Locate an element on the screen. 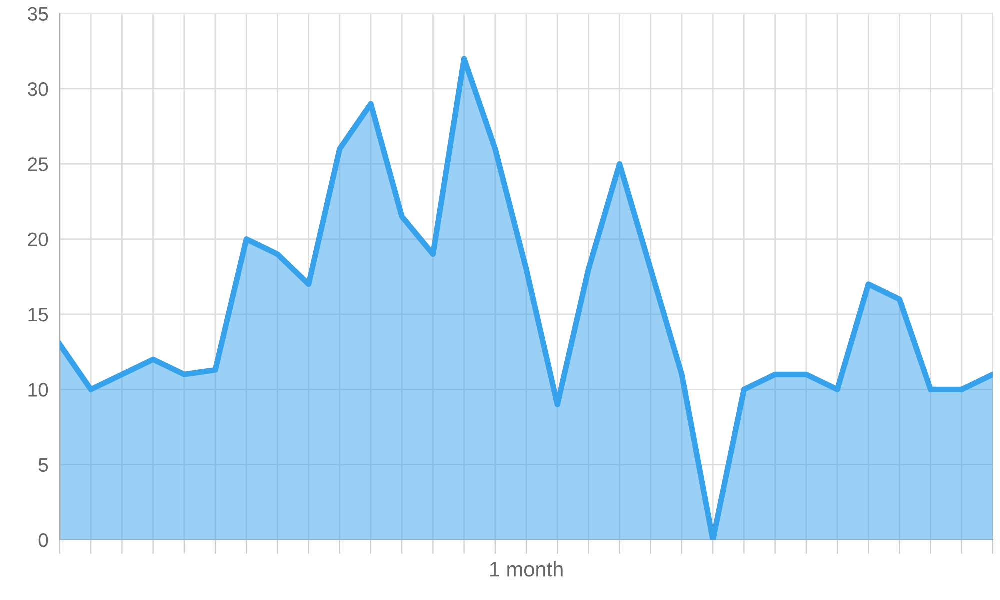 This screenshot has width=1000, height=600. y-tick-label: 30 is located at coordinates (38, 89).